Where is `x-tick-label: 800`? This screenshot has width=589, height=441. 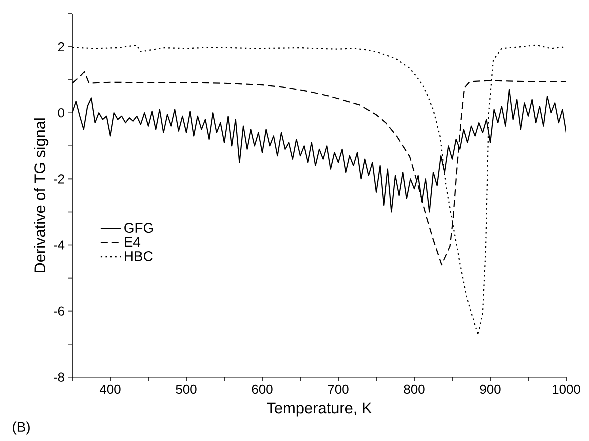
x-tick-label: 800 is located at coordinates (414, 389).